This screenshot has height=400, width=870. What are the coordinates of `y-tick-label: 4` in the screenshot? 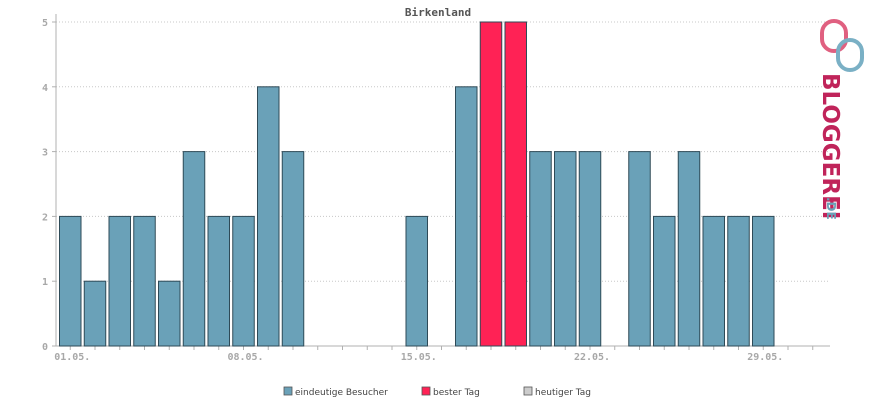 It's located at (45, 88).